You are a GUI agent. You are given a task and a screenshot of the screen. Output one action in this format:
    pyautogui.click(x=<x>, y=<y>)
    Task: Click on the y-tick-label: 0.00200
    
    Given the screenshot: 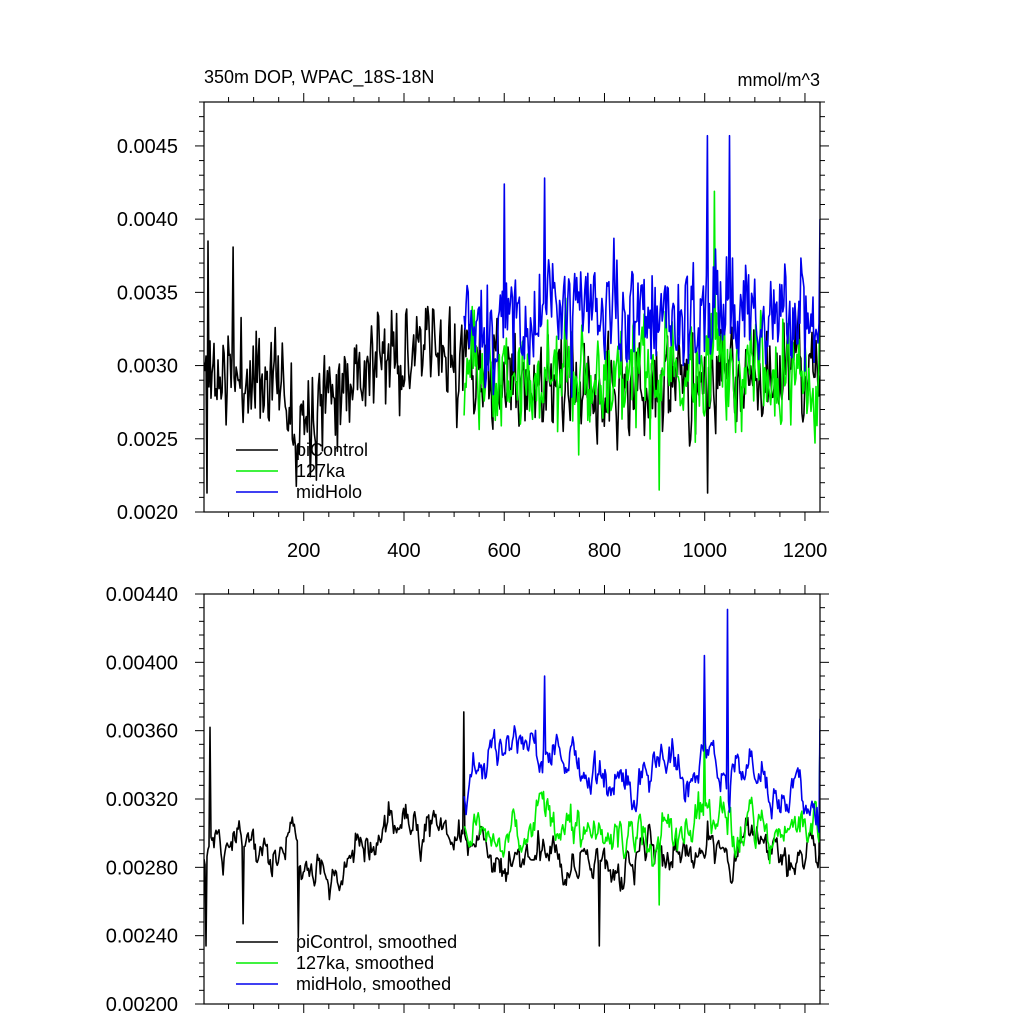 What is the action you would take?
    pyautogui.click(x=142, y=1005)
    